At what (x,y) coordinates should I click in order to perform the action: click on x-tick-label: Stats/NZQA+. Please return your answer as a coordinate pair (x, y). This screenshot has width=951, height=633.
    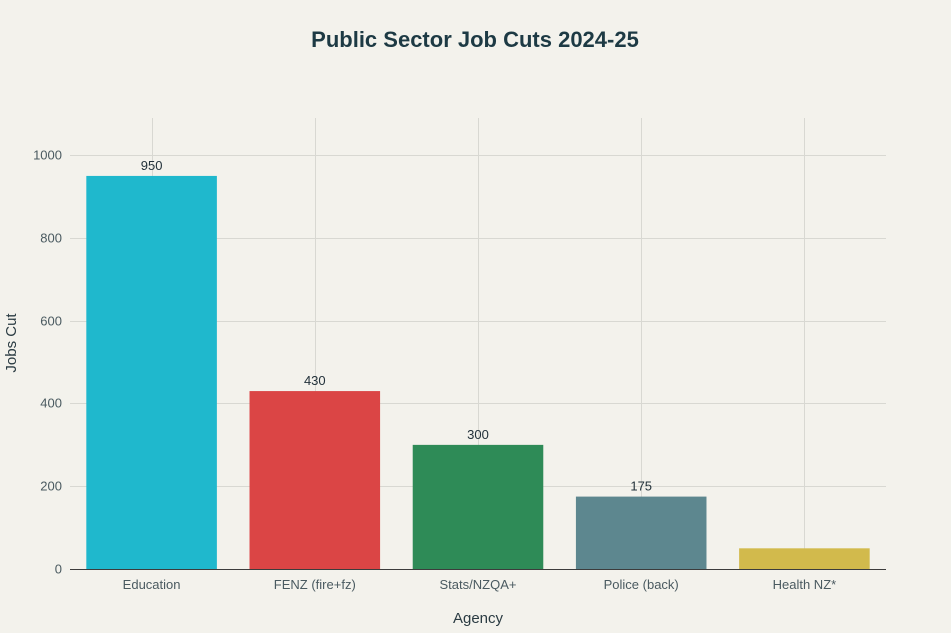
    Looking at the image, I should click on (478, 584).